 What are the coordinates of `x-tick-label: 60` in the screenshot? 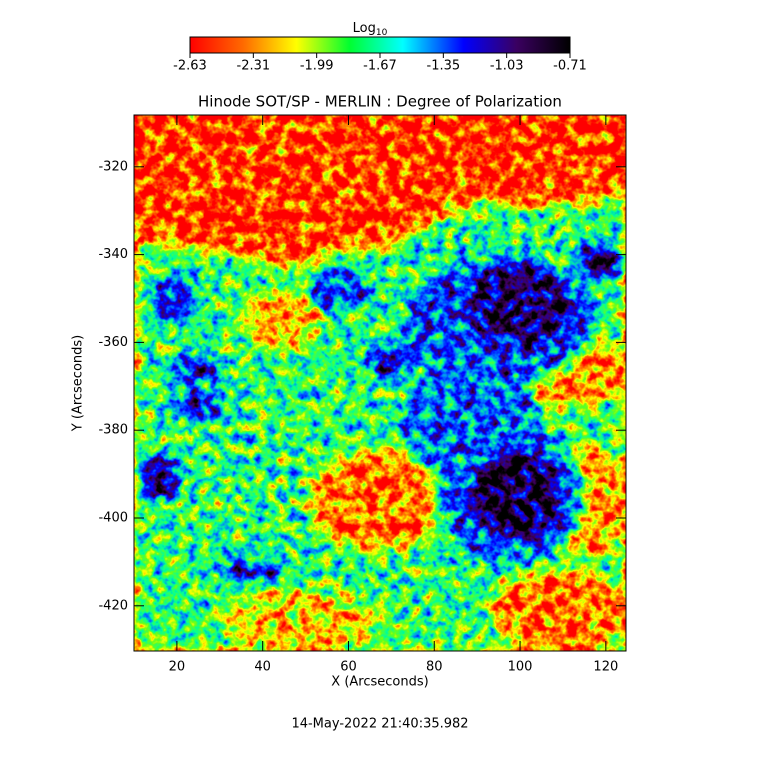 It's located at (348, 667).